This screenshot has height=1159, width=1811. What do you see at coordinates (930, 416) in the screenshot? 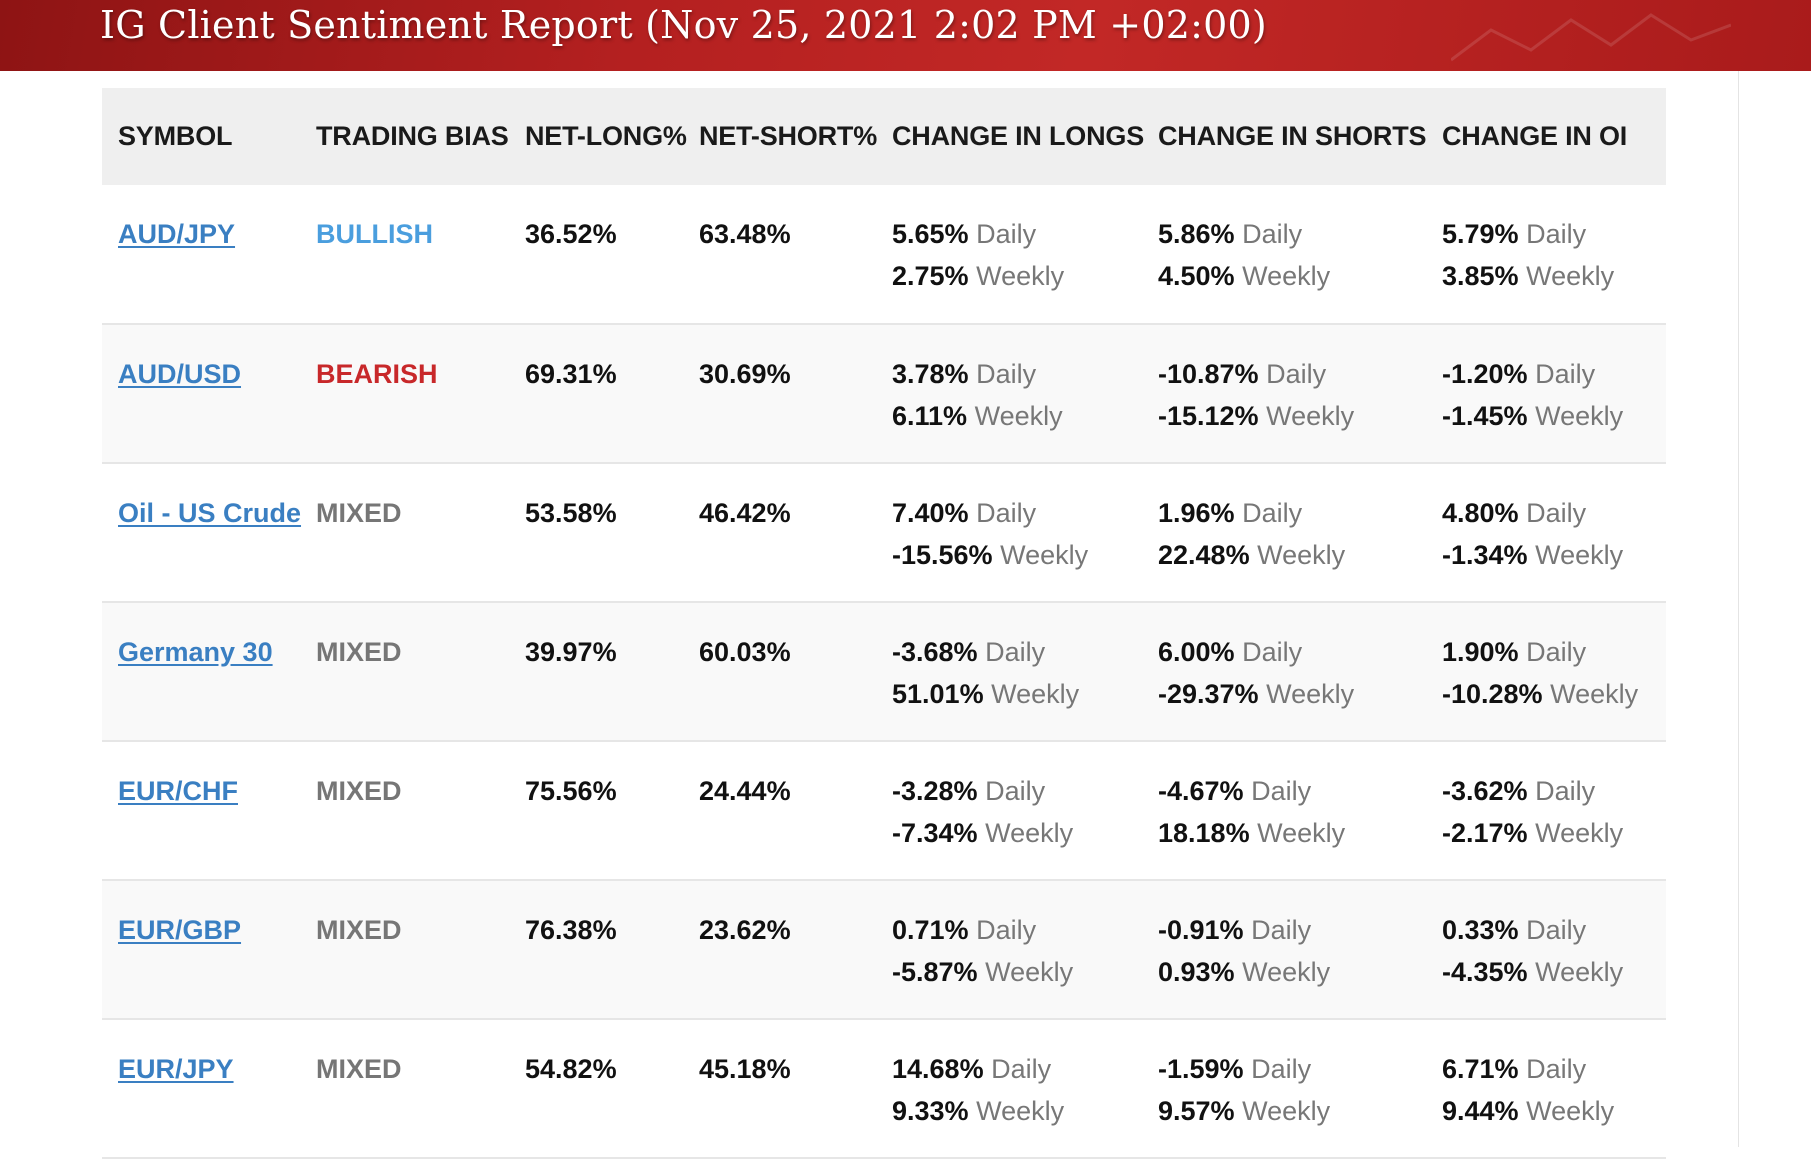
I see `longs-weekly-value: 6.11%` at bounding box center [930, 416].